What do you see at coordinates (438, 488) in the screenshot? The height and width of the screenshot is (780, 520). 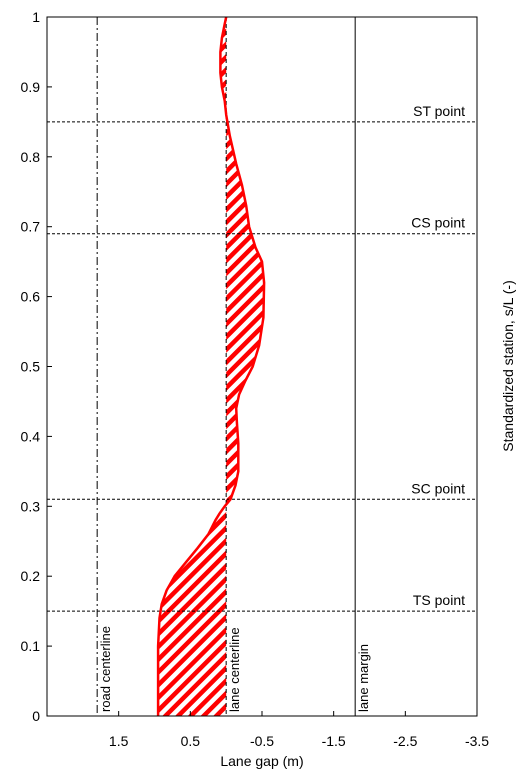 I see `marker-label-1: SC point` at bounding box center [438, 488].